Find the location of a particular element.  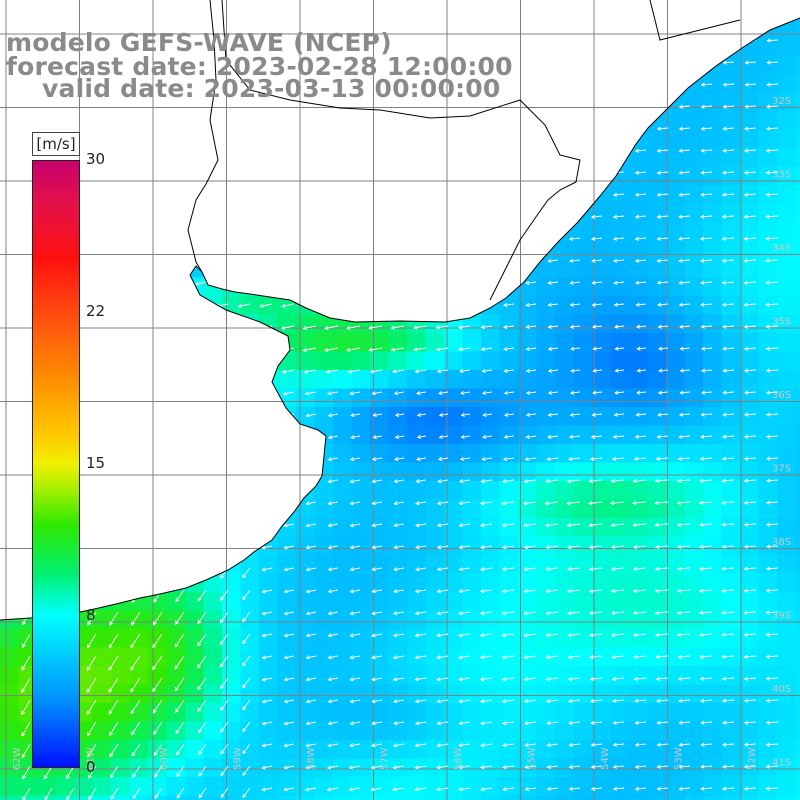

lat-label: 33S is located at coordinates (781, 175).